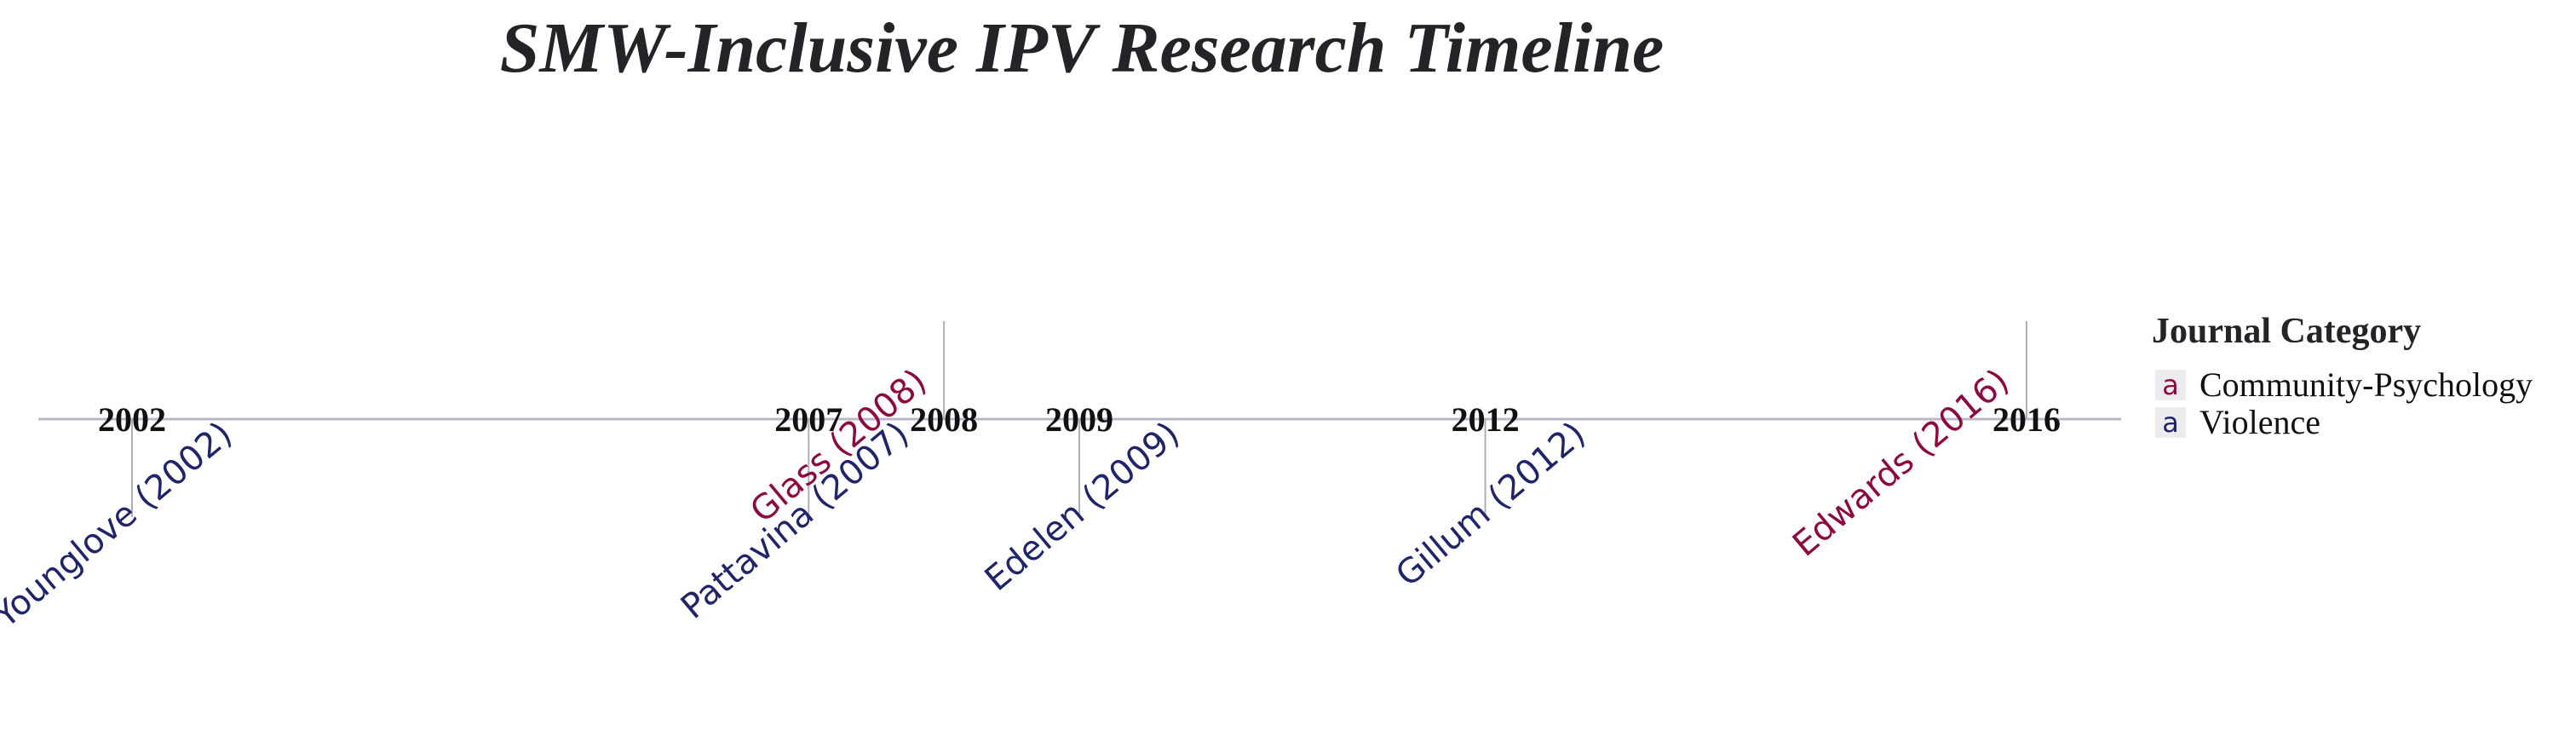 This screenshot has height=736, width=2576. Describe the element at coordinates (1901, 463) in the screenshot. I see `event-label: Edwards (2016)` at that location.